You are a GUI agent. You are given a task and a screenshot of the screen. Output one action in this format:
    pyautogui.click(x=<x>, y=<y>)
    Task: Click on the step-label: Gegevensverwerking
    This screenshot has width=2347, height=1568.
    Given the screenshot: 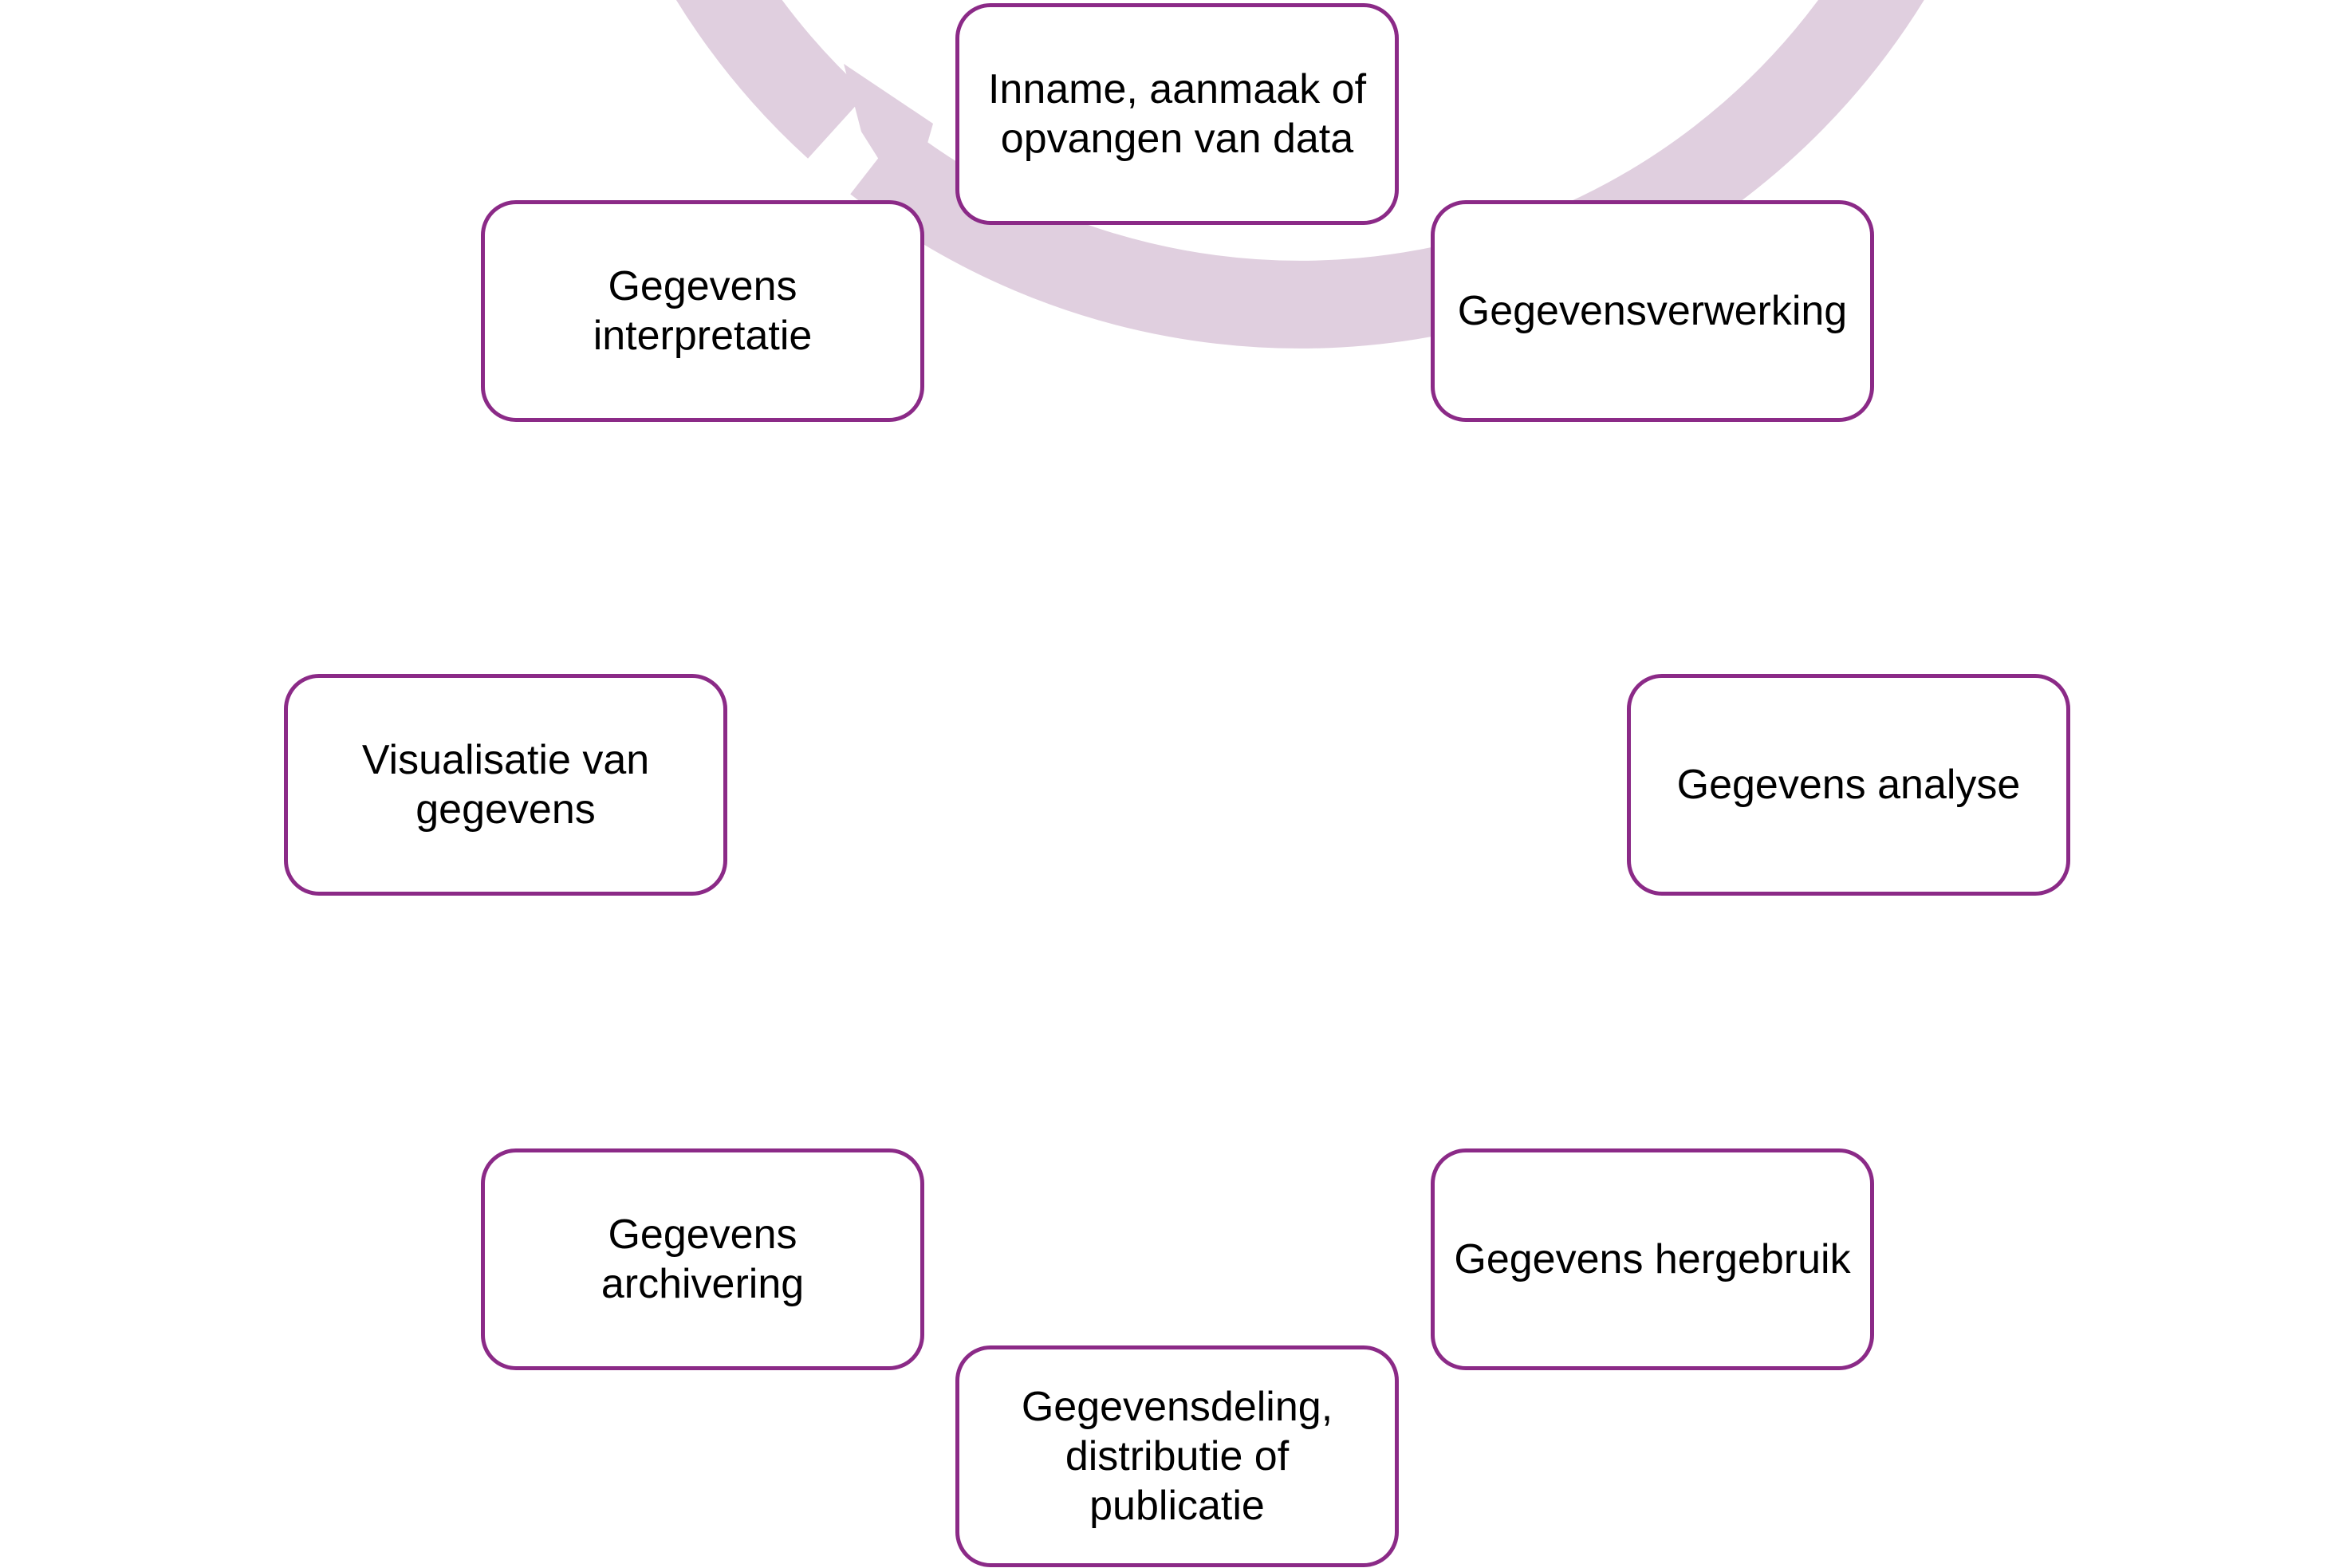 What is the action you would take?
    pyautogui.click(x=1652, y=311)
    